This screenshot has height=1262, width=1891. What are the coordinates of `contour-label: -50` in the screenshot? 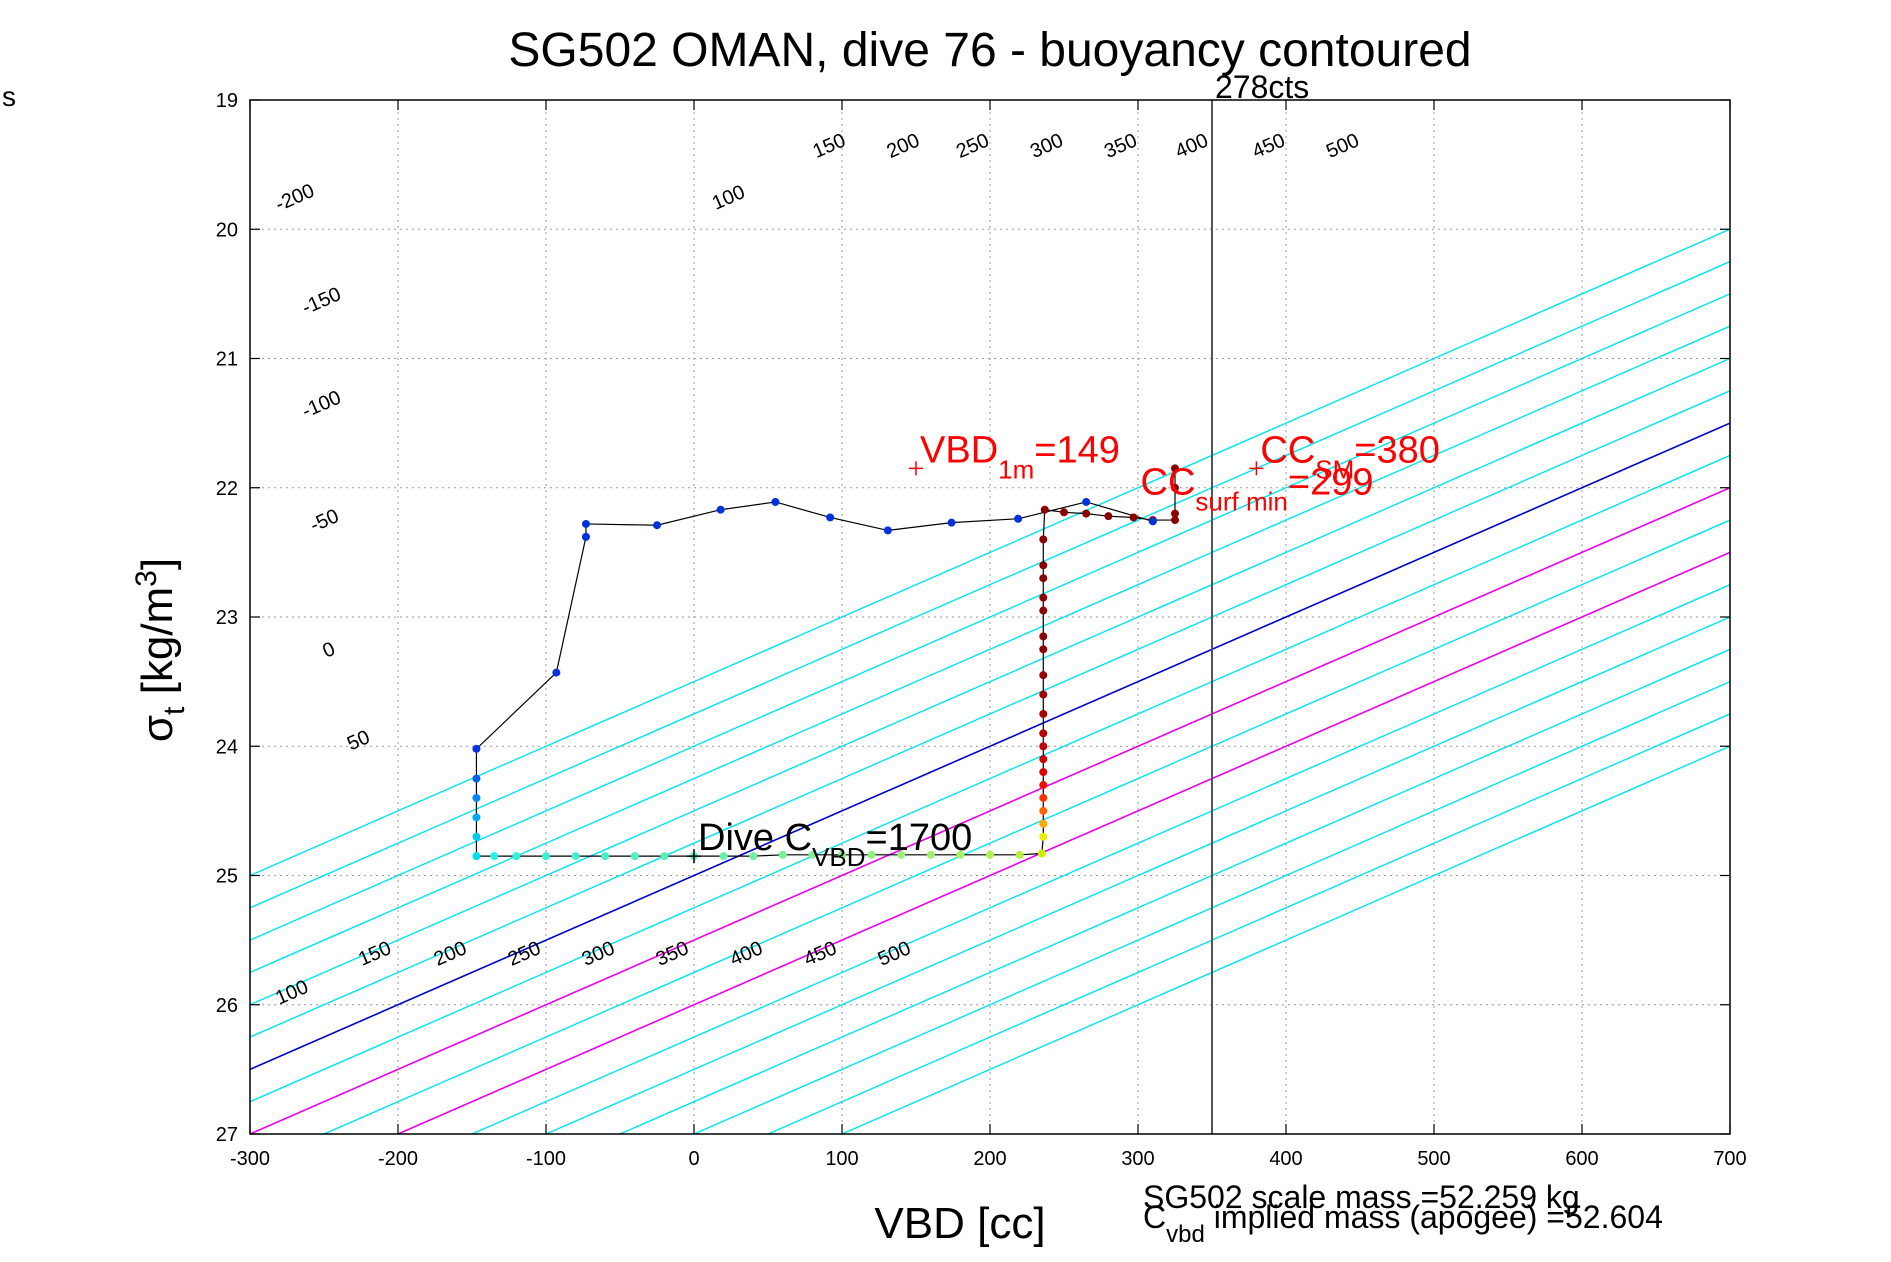 It's located at (324, 521).